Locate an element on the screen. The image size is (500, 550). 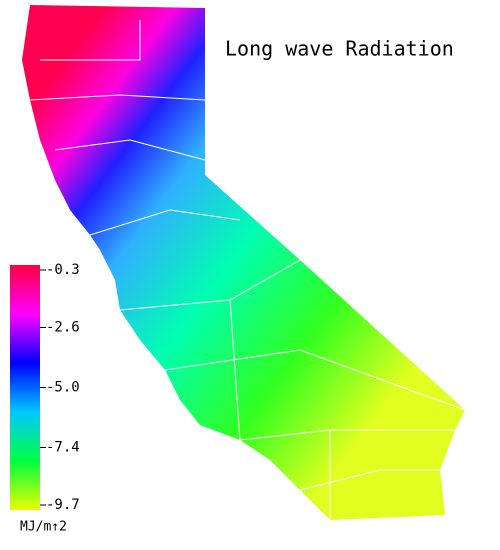
colorbar-tick-label: -0.3 is located at coordinates (63, 270).